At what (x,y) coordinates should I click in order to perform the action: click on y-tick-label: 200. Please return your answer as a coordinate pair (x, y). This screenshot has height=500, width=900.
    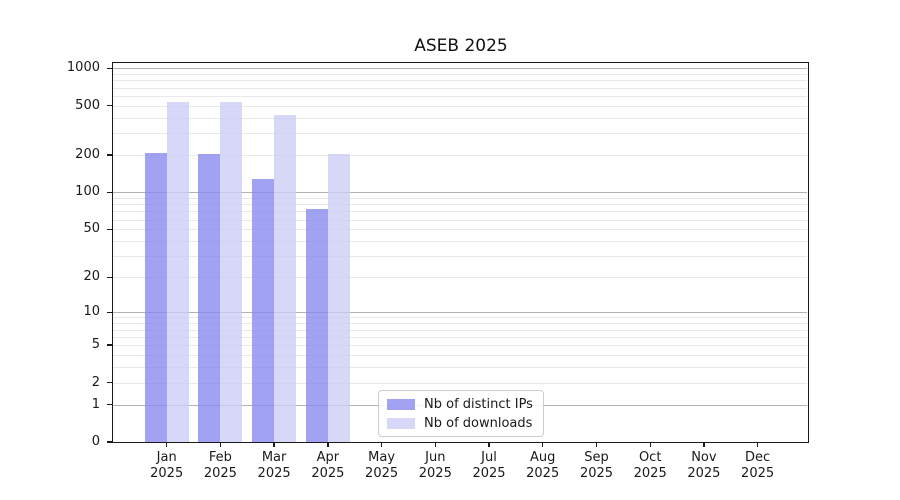
    Looking at the image, I should click on (87, 154).